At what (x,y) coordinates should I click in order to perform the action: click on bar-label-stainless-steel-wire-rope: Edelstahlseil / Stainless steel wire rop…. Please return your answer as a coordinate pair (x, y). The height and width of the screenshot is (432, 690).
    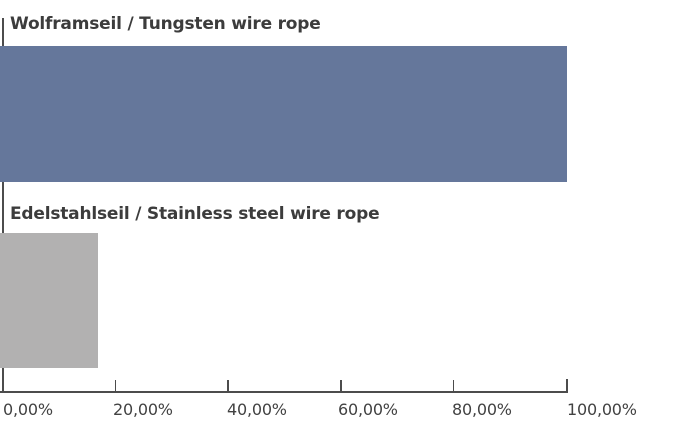
    Looking at the image, I should click on (195, 214).